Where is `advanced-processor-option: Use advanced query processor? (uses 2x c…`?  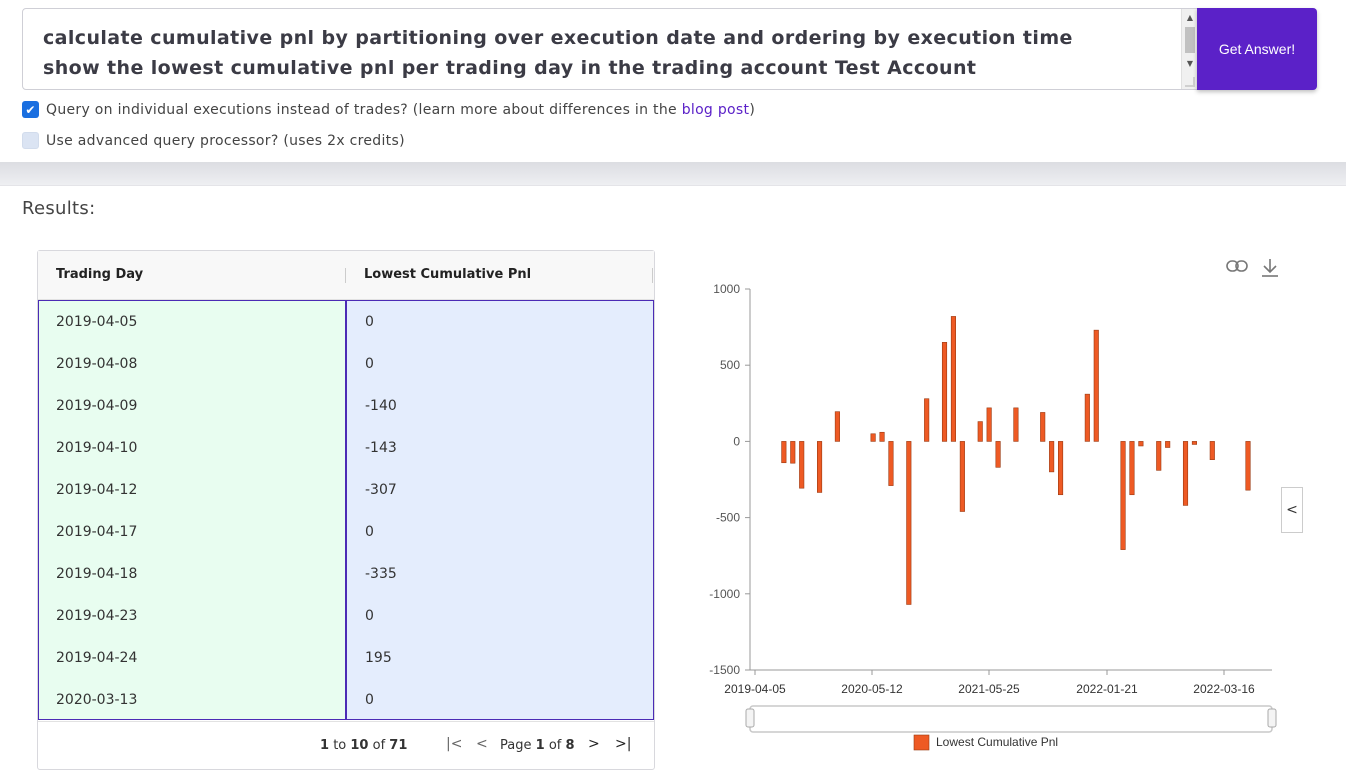 advanced-processor-option: Use advanced query processor? (uses 2x c… is located at coordinates (213, 140).